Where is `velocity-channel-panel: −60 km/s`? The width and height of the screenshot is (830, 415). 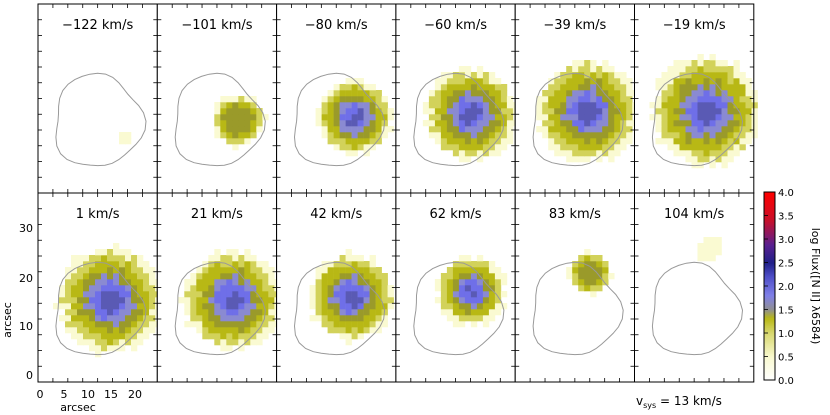
velocity-channel-panel: −60 km/s is located at coordinates (457, 98).